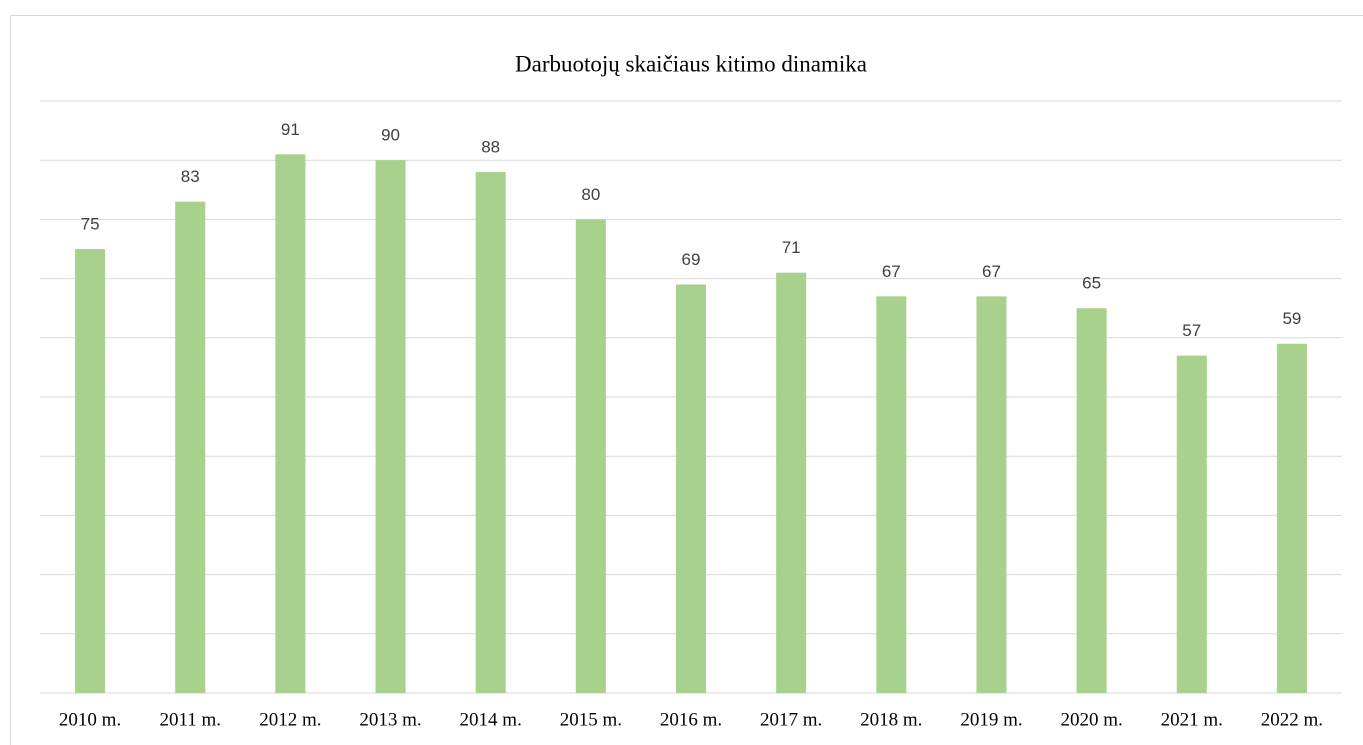 The image size is (1363, 745). I want to click on data-label: 88, so click(490, 147).